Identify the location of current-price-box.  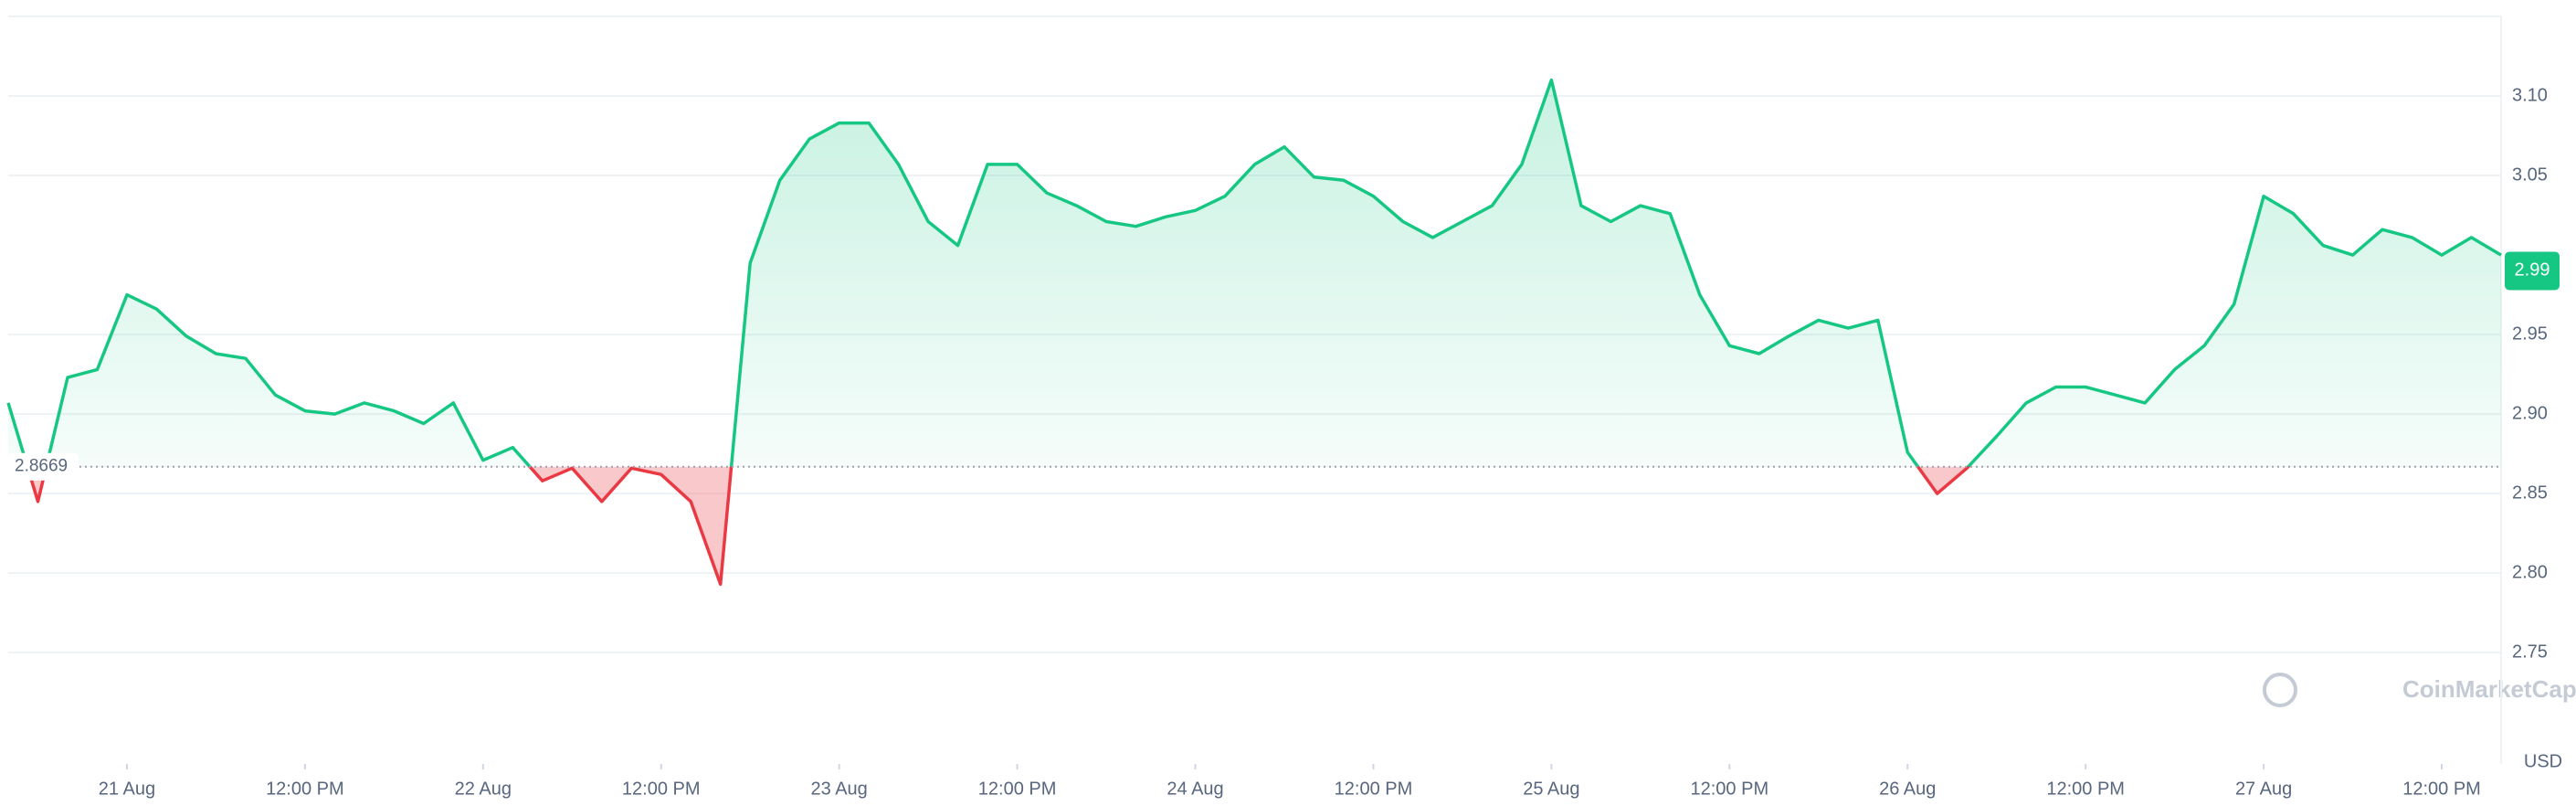
(2532, 271).